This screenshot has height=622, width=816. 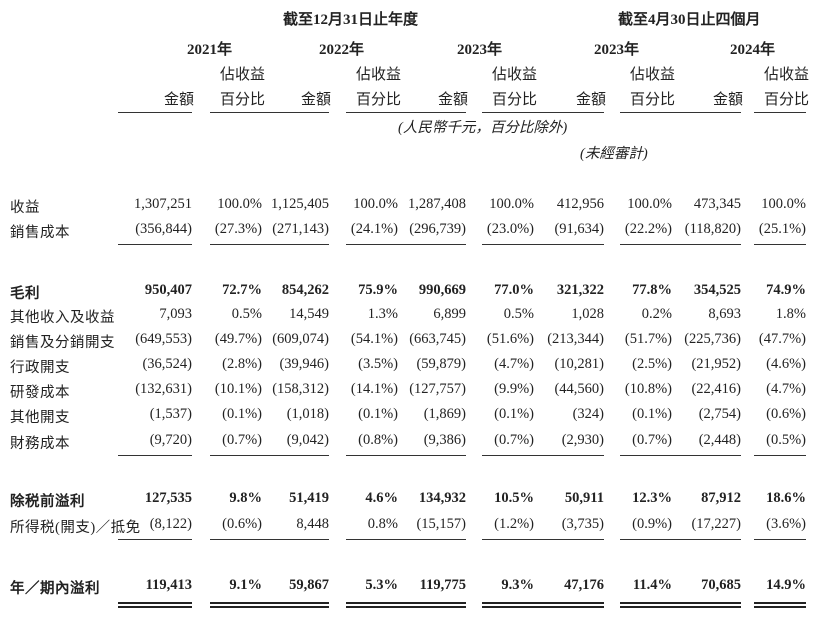 I want to click on table-cell: 14,549, so click(x=309, y=314).